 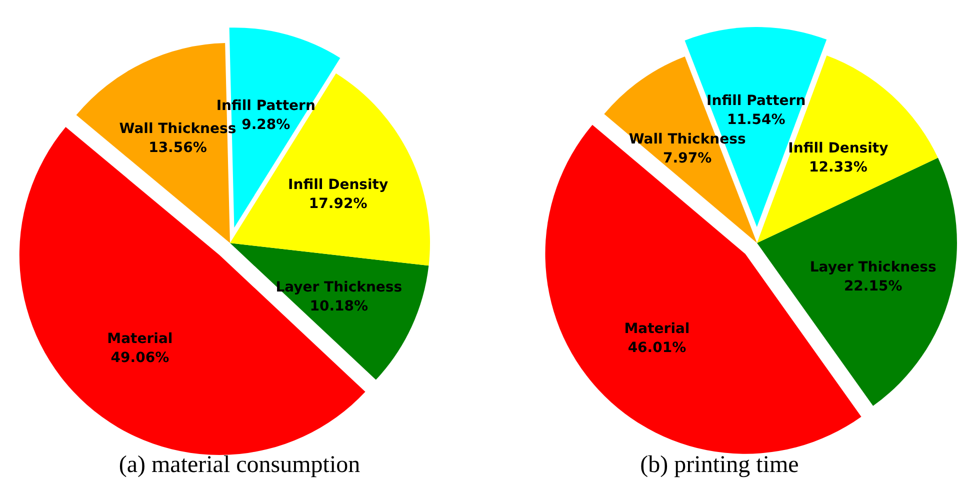 What do you see at coordinates (266, 124) in the screenshot?
I see `data-label: 9.28%` at bounding box center [266, 124].